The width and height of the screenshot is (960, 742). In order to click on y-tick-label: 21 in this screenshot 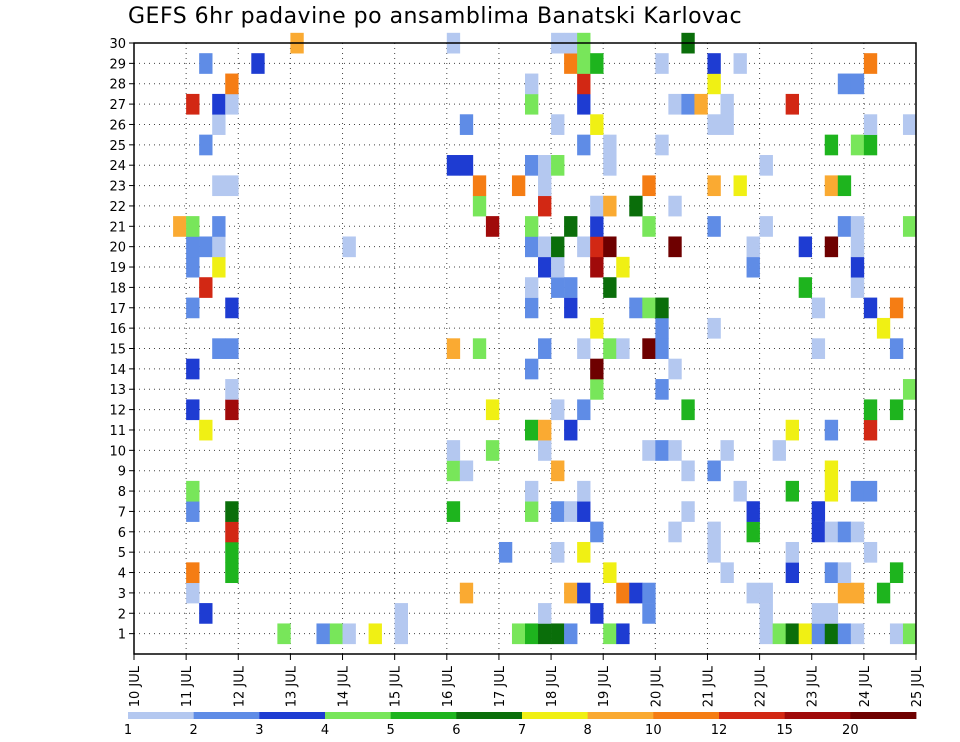, I will do `click(117, 227)`.